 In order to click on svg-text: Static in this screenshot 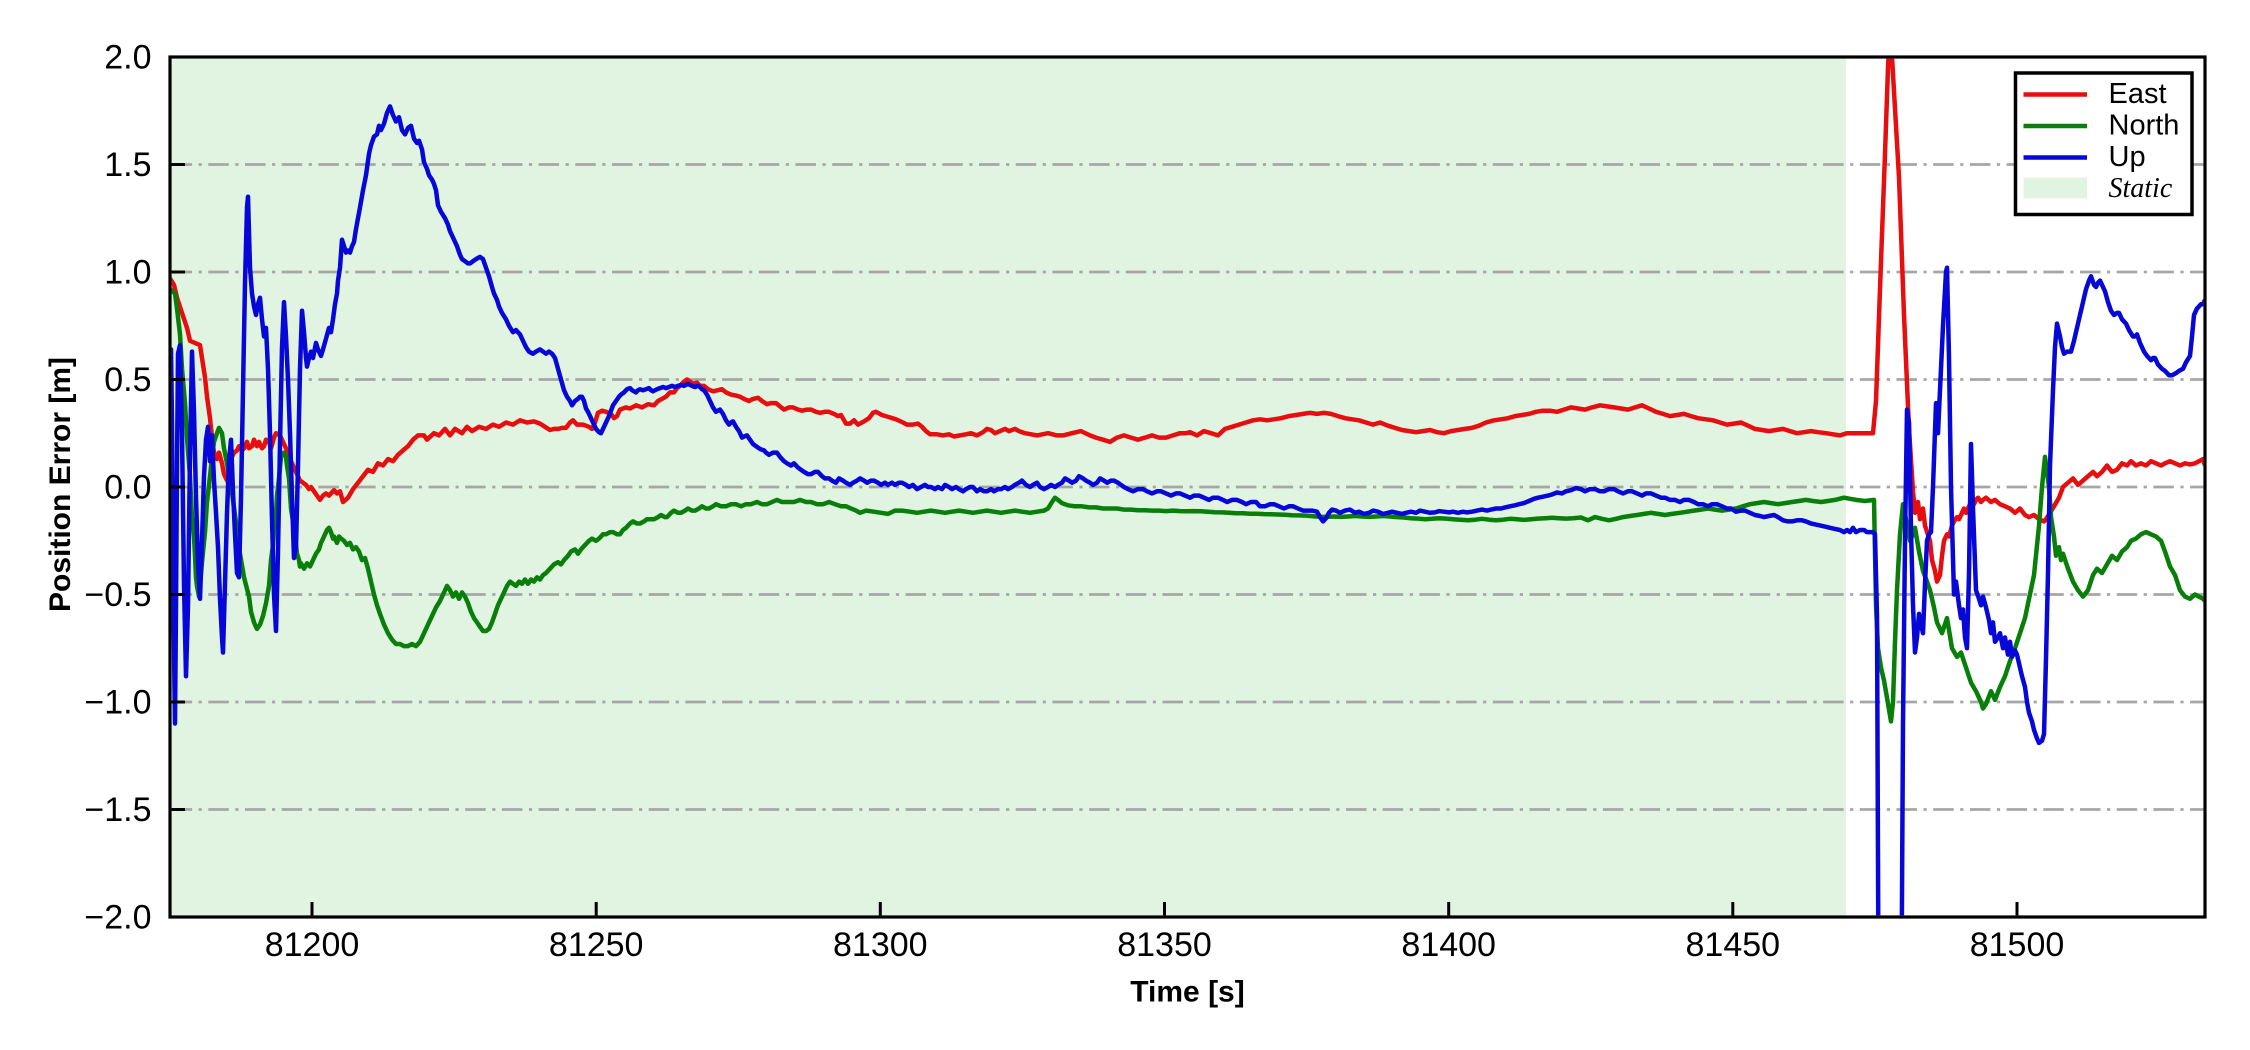, I will do `click(2141, 188)`.